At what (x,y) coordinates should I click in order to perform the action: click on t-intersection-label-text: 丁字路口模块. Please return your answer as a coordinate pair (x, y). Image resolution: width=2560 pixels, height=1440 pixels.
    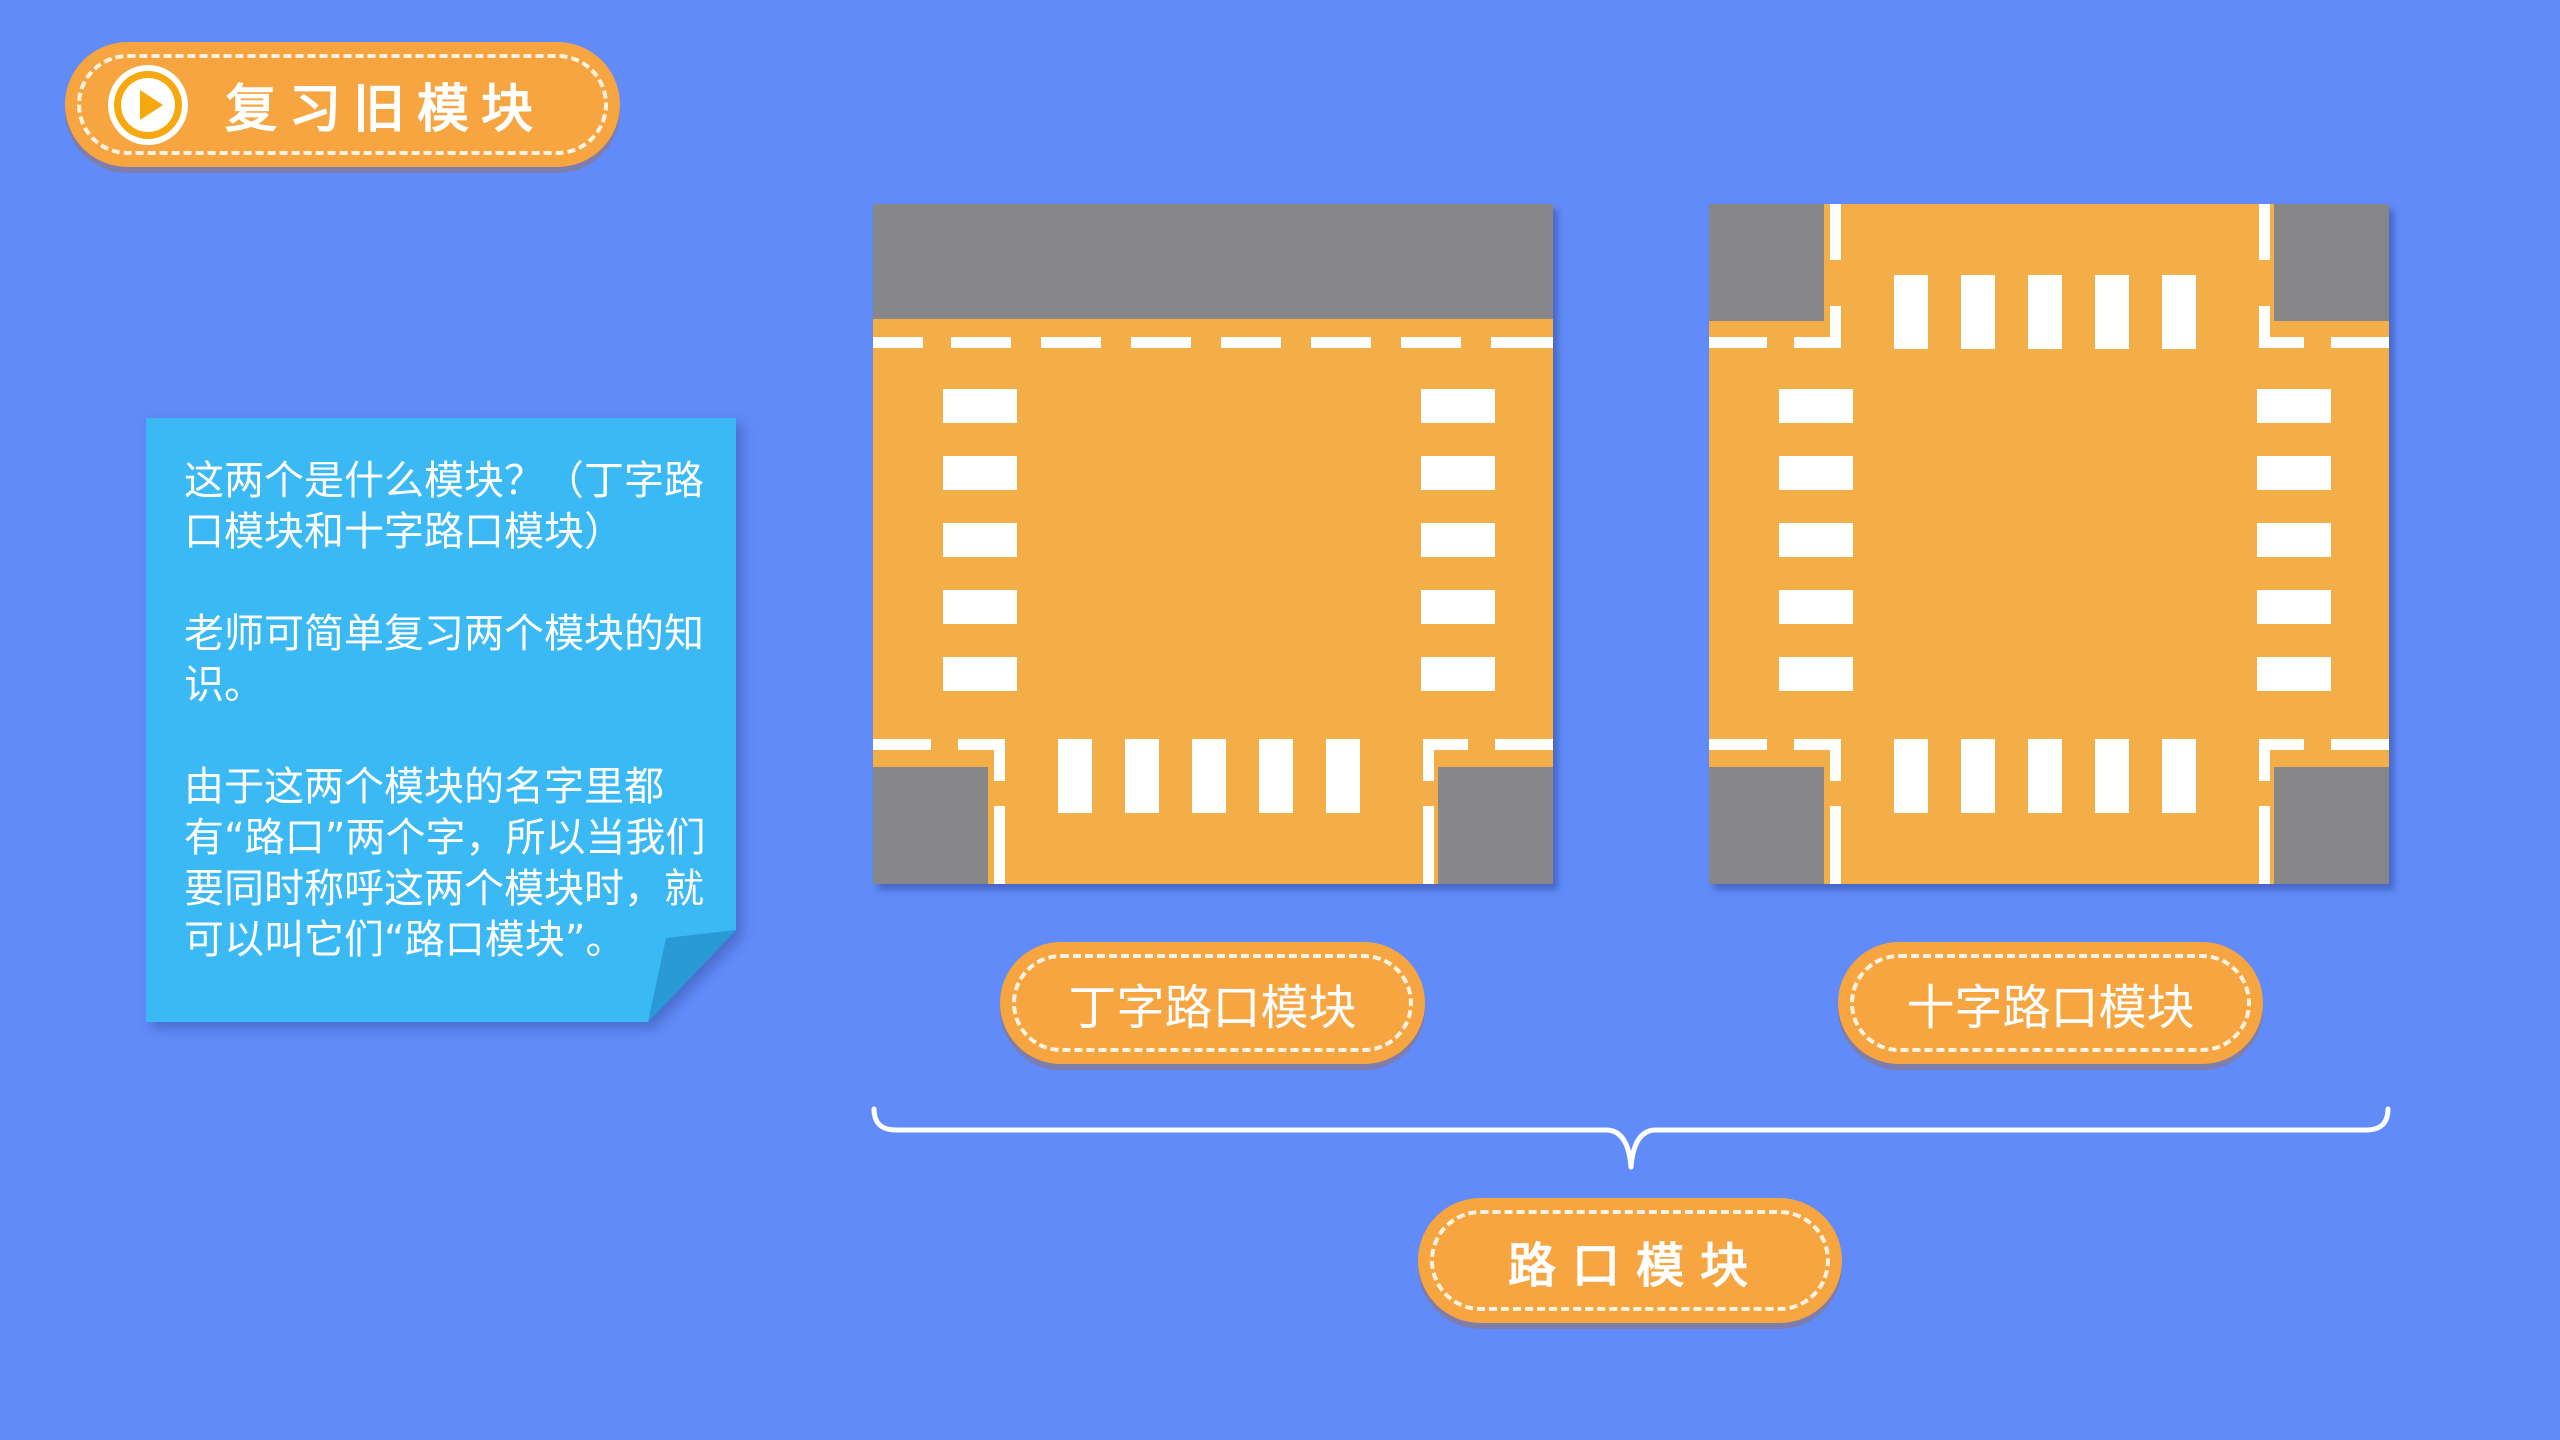
    Looking at the image, I should click on (1212, 1008).